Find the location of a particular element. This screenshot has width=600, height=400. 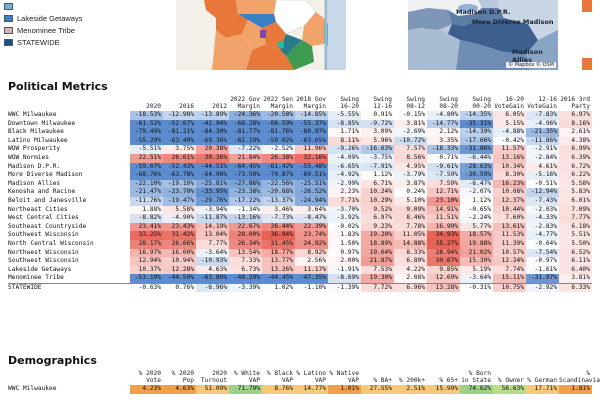

table-cell: -55.29% is located at coordinates (146, 141).